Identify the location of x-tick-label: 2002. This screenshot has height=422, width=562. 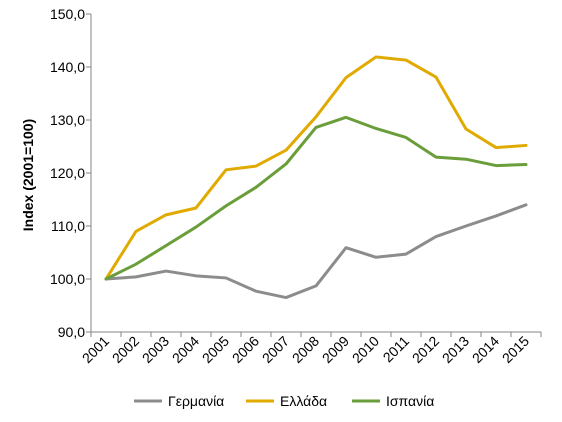
(125, 349).